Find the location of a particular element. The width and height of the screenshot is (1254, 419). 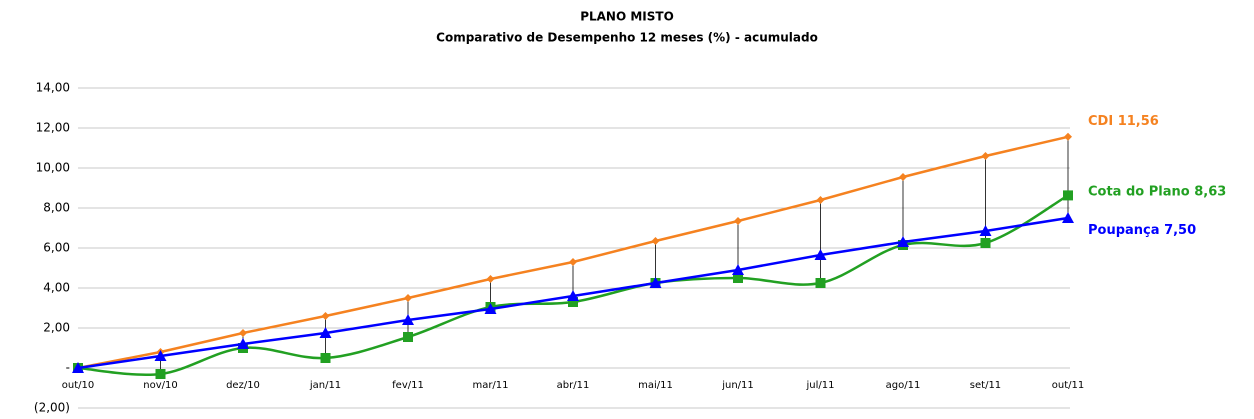

x-tick-label: mai/11 is located at coordinates (655, 385).